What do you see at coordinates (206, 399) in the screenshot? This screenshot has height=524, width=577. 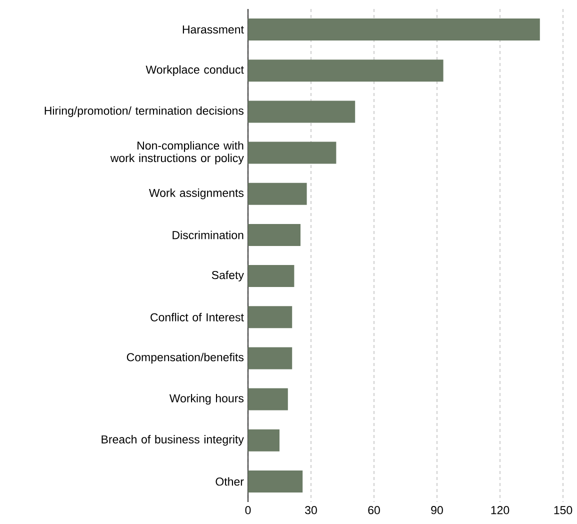 I see `y-tick-label: Working hours` at bounding box center [206, 399].